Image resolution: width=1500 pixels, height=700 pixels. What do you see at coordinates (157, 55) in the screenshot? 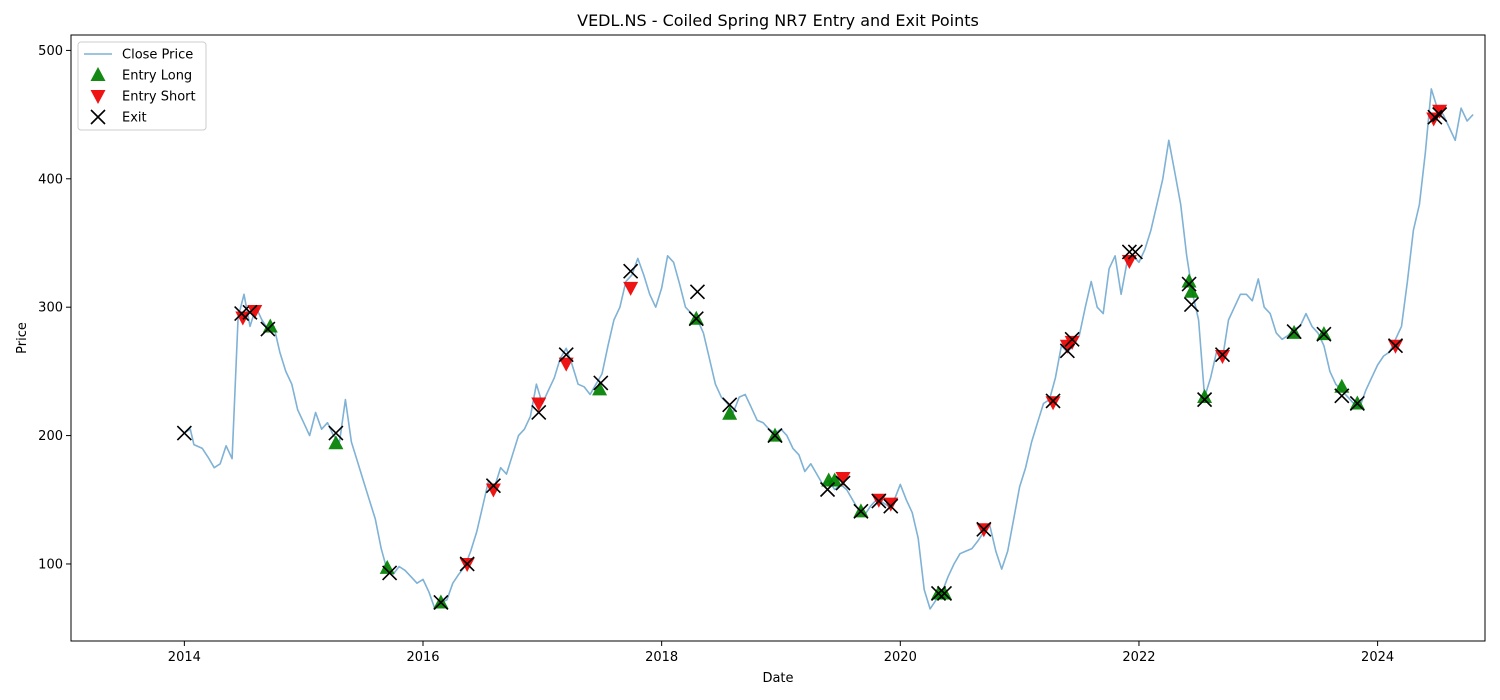
I see `legend-label: Close Price` at bounding box center [157, 55].